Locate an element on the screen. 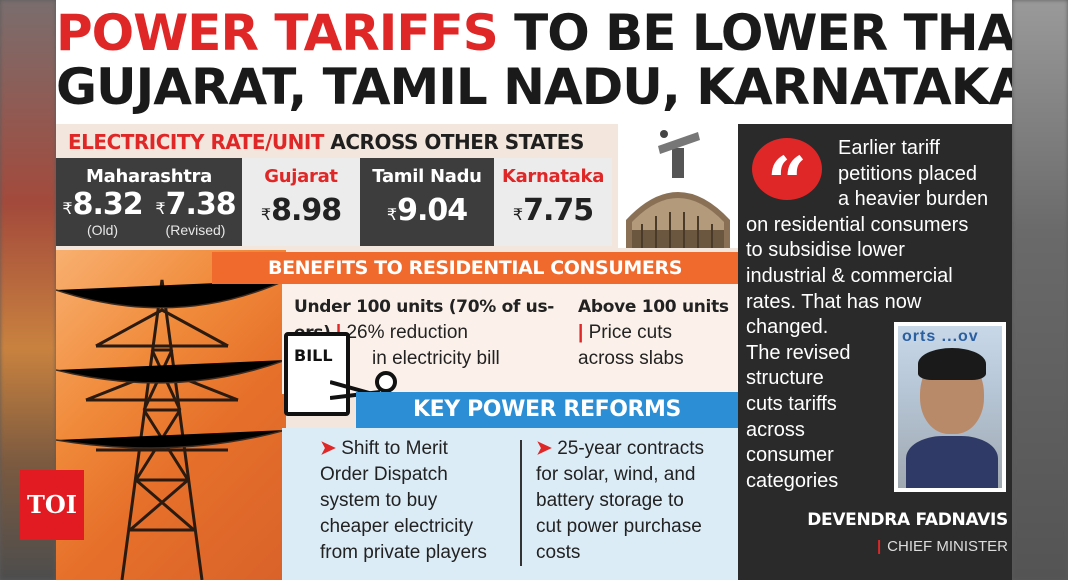  bill-icon: BILL is located at coordinates (317, 374).